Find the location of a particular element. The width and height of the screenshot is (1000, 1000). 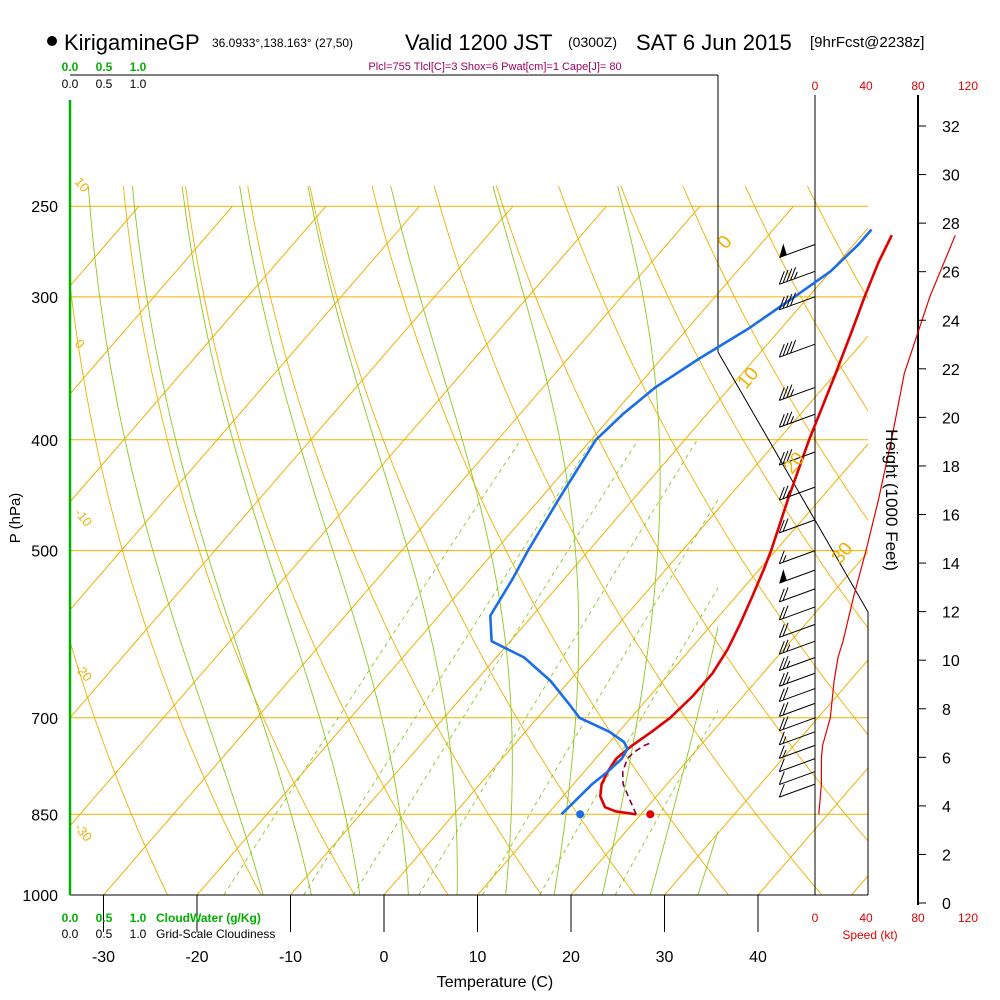

height-tick-label: 22 is located at coordinates (951, 370).